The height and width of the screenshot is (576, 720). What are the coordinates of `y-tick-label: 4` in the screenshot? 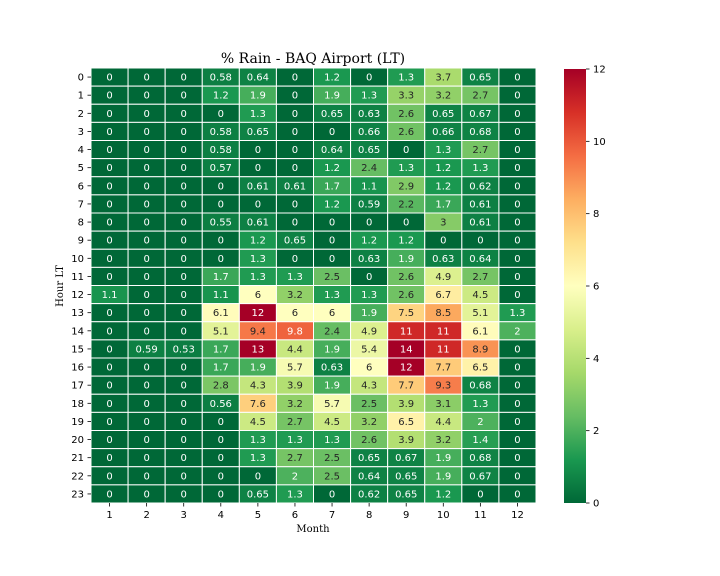 It's located at (81, 150).